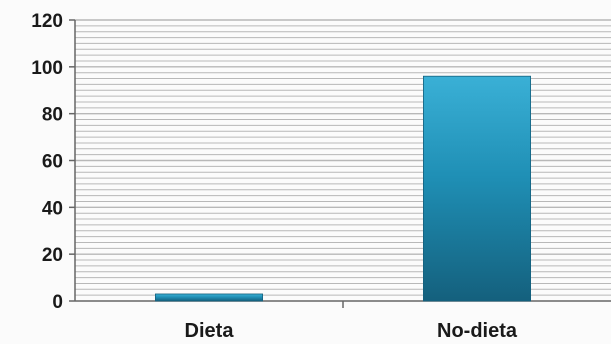  What do you see at coordinates (47, 21) in the screenshot?
I see `y-tick-label: 120` at bounding box center [47, 21].